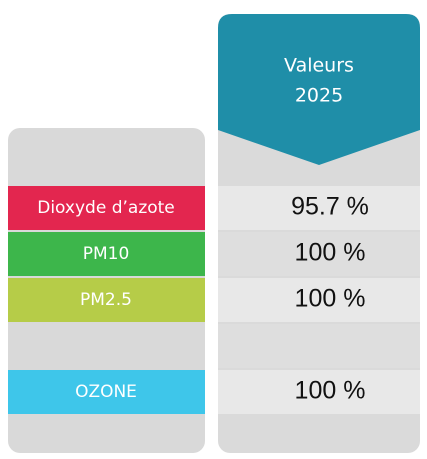 The width and height of the screenshot is (427, 459). What do you see at coordinates (319, 96) in the screenshot?
I see `header-text: 2025` at bounding box center [319, 96].